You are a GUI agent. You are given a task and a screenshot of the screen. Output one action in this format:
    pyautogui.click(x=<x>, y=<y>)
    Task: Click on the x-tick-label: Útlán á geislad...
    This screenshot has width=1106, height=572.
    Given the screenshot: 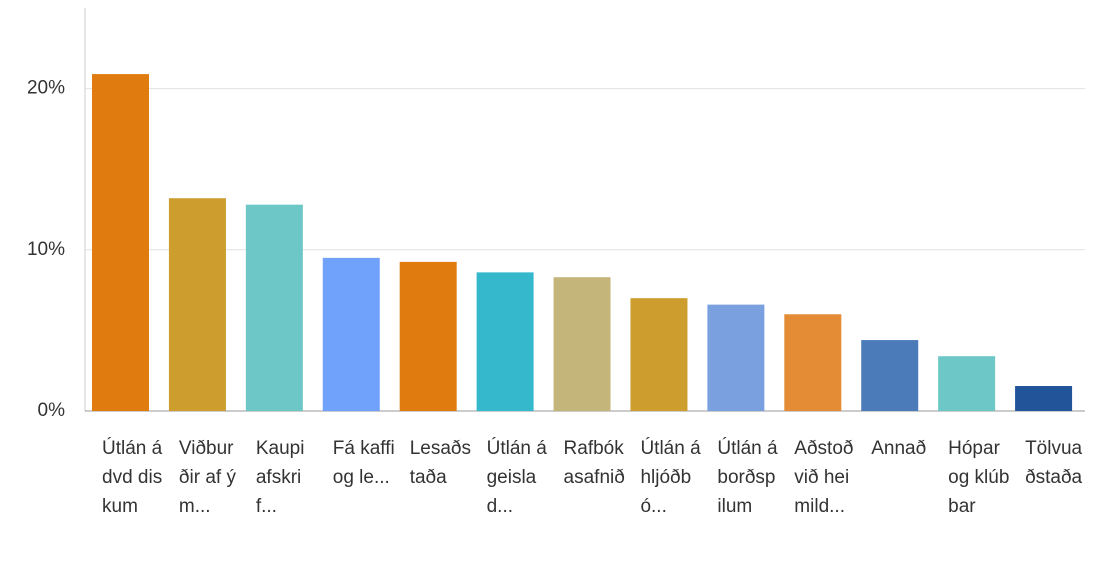 What is the action you would take?
    pyautogui.click(x=516, y=477)
    